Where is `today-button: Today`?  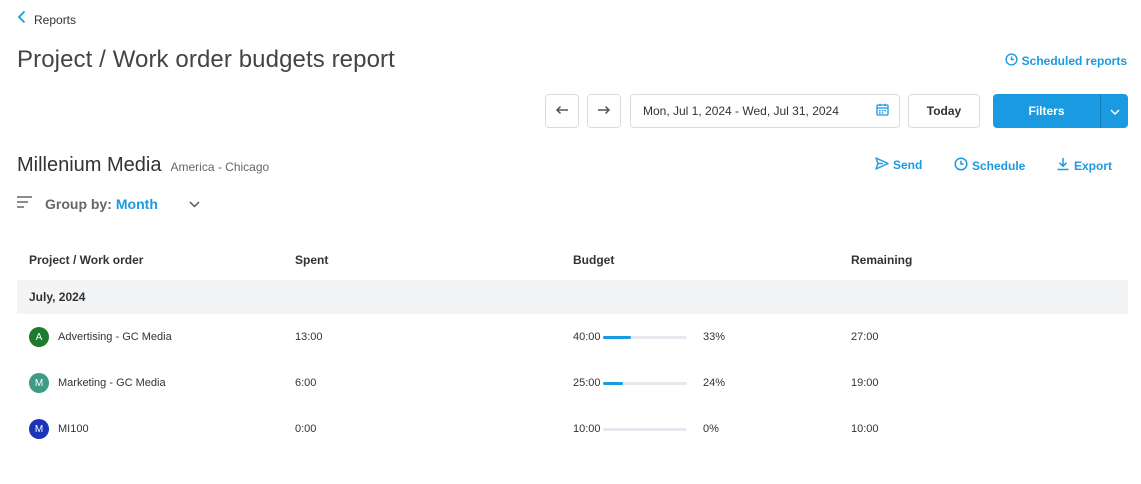
today-button: Today is located at coordinates (944, 111).